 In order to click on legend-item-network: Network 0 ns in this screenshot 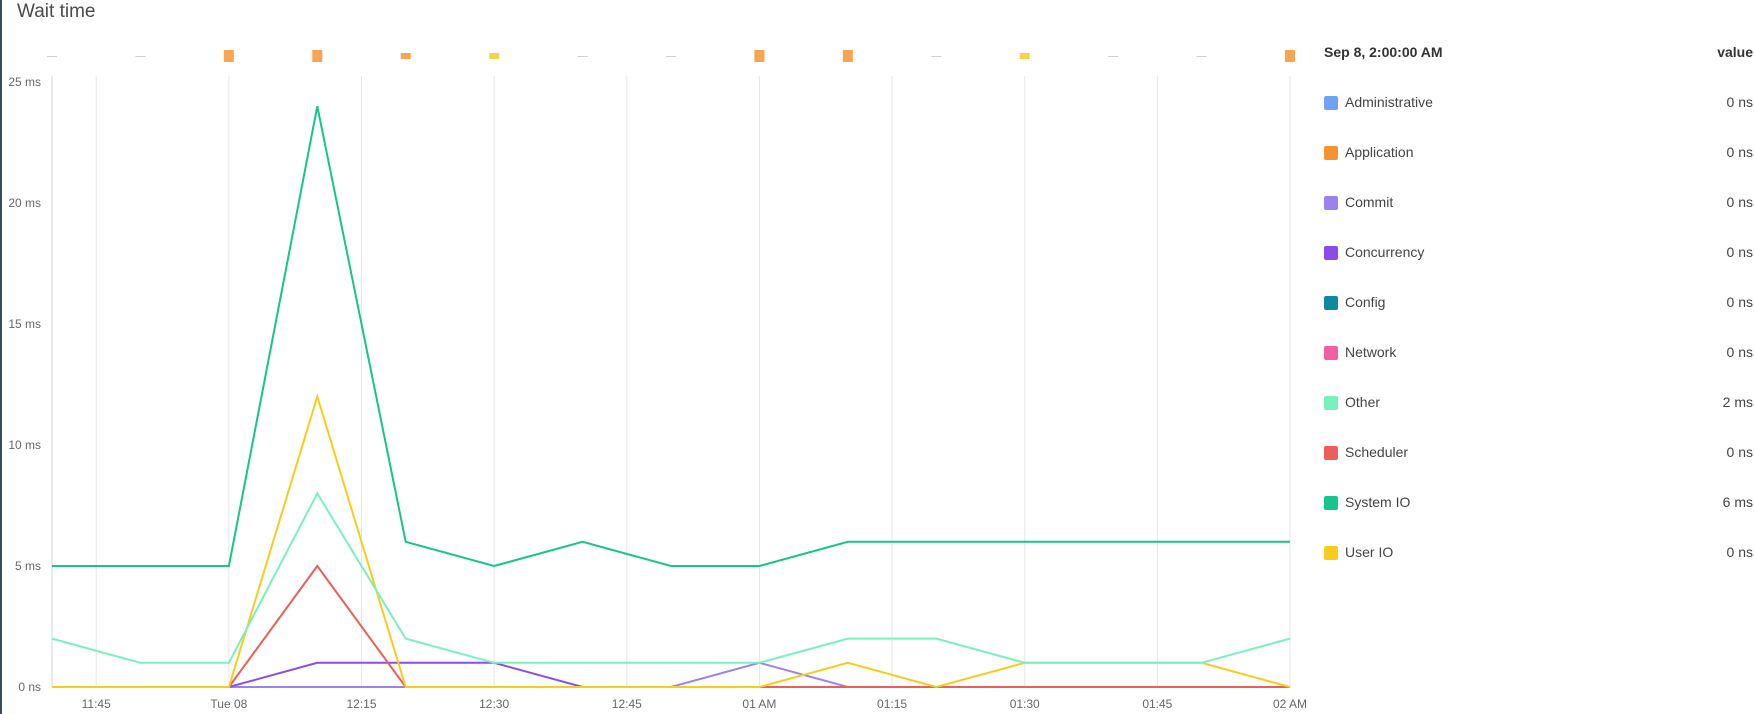, I will do `click(1538, 368)`.